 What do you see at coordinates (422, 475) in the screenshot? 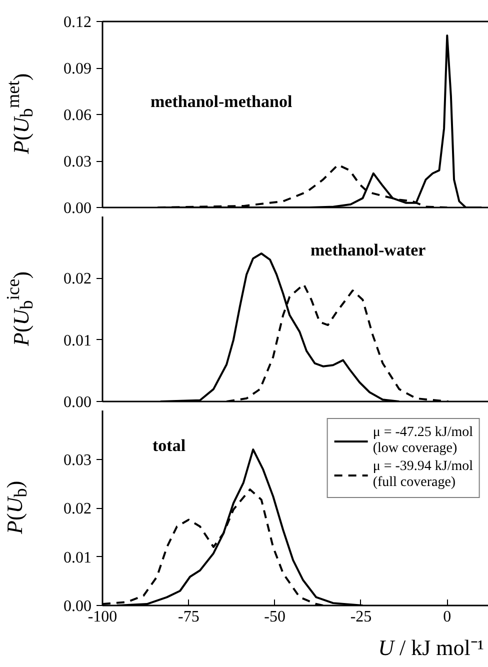
I see `legend-label: μ = -39.94 kJ/mol (full coverage)` at bounding box center [422, 475].